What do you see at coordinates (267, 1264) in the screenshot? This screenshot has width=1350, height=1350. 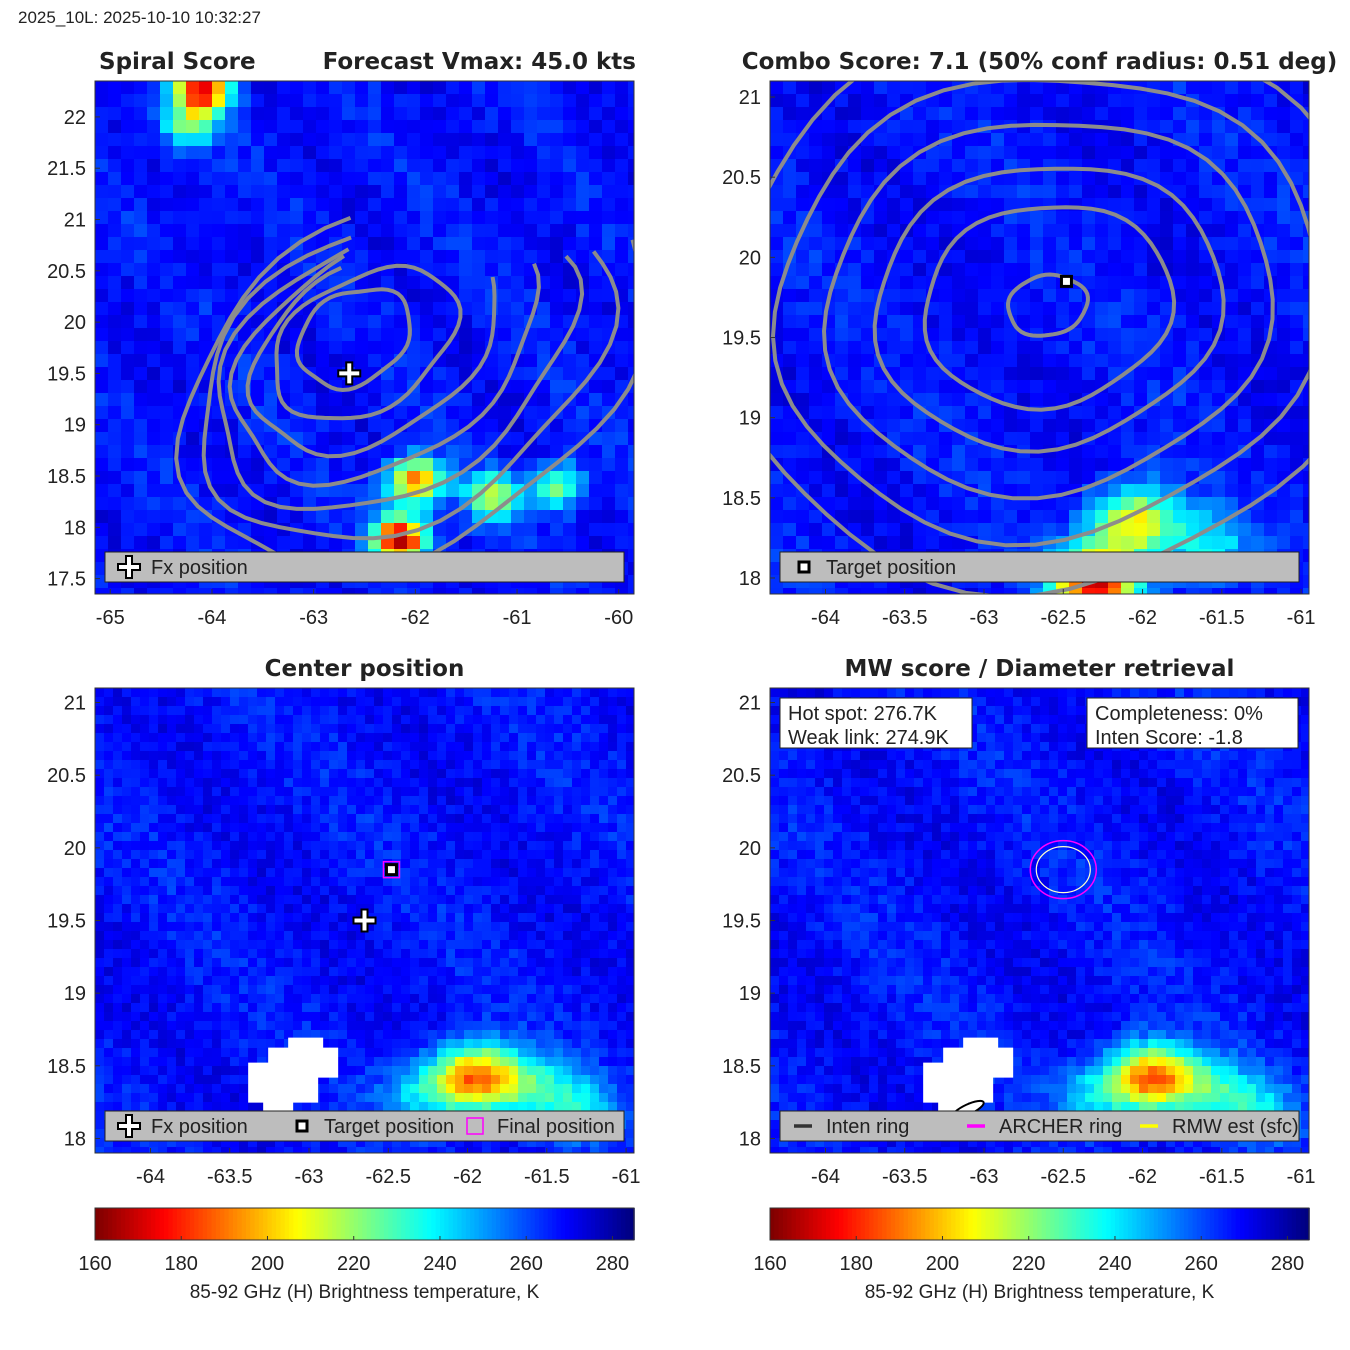 I see `colorbar-tick-label: 200` at bounding box center [267, 1264].